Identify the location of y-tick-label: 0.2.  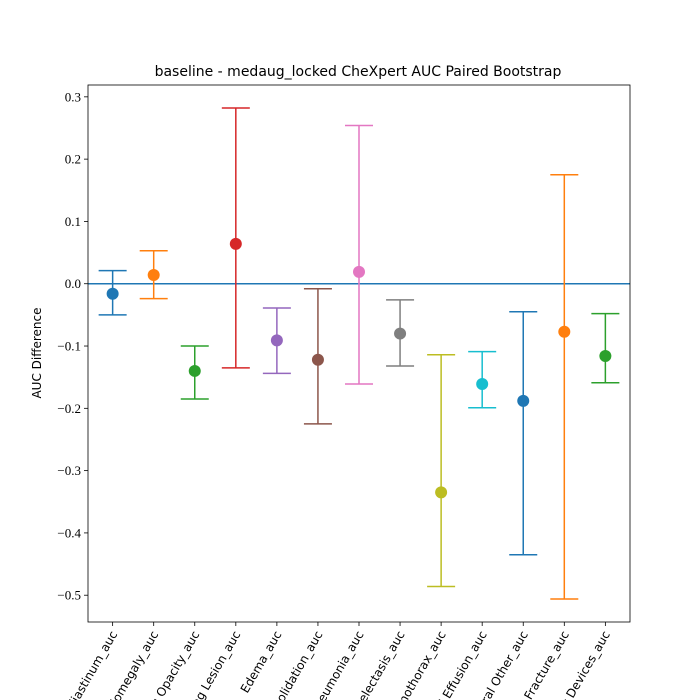
(73, 159).